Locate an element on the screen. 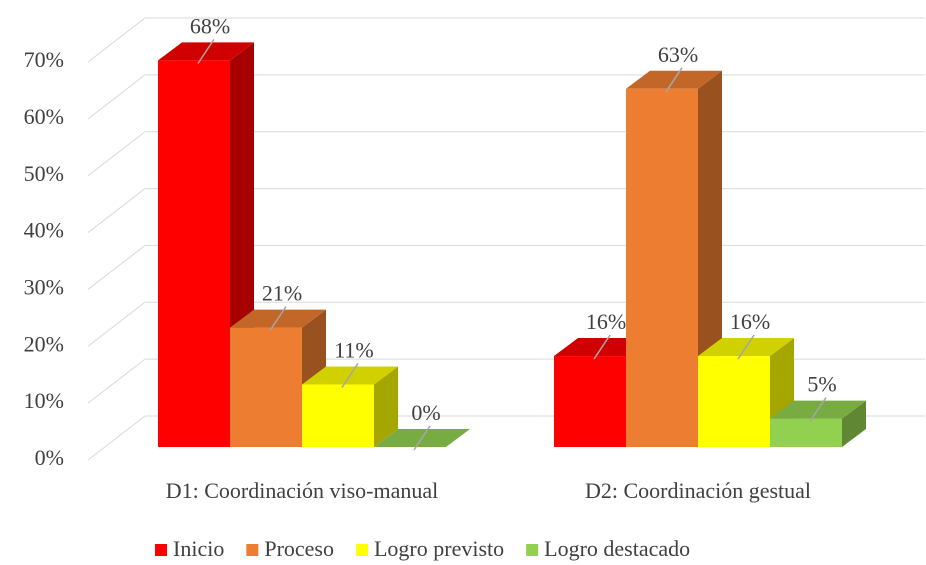 The height and width of the screenshot is (565, 926). data-label: 5% is located at coordinates (821, 384).